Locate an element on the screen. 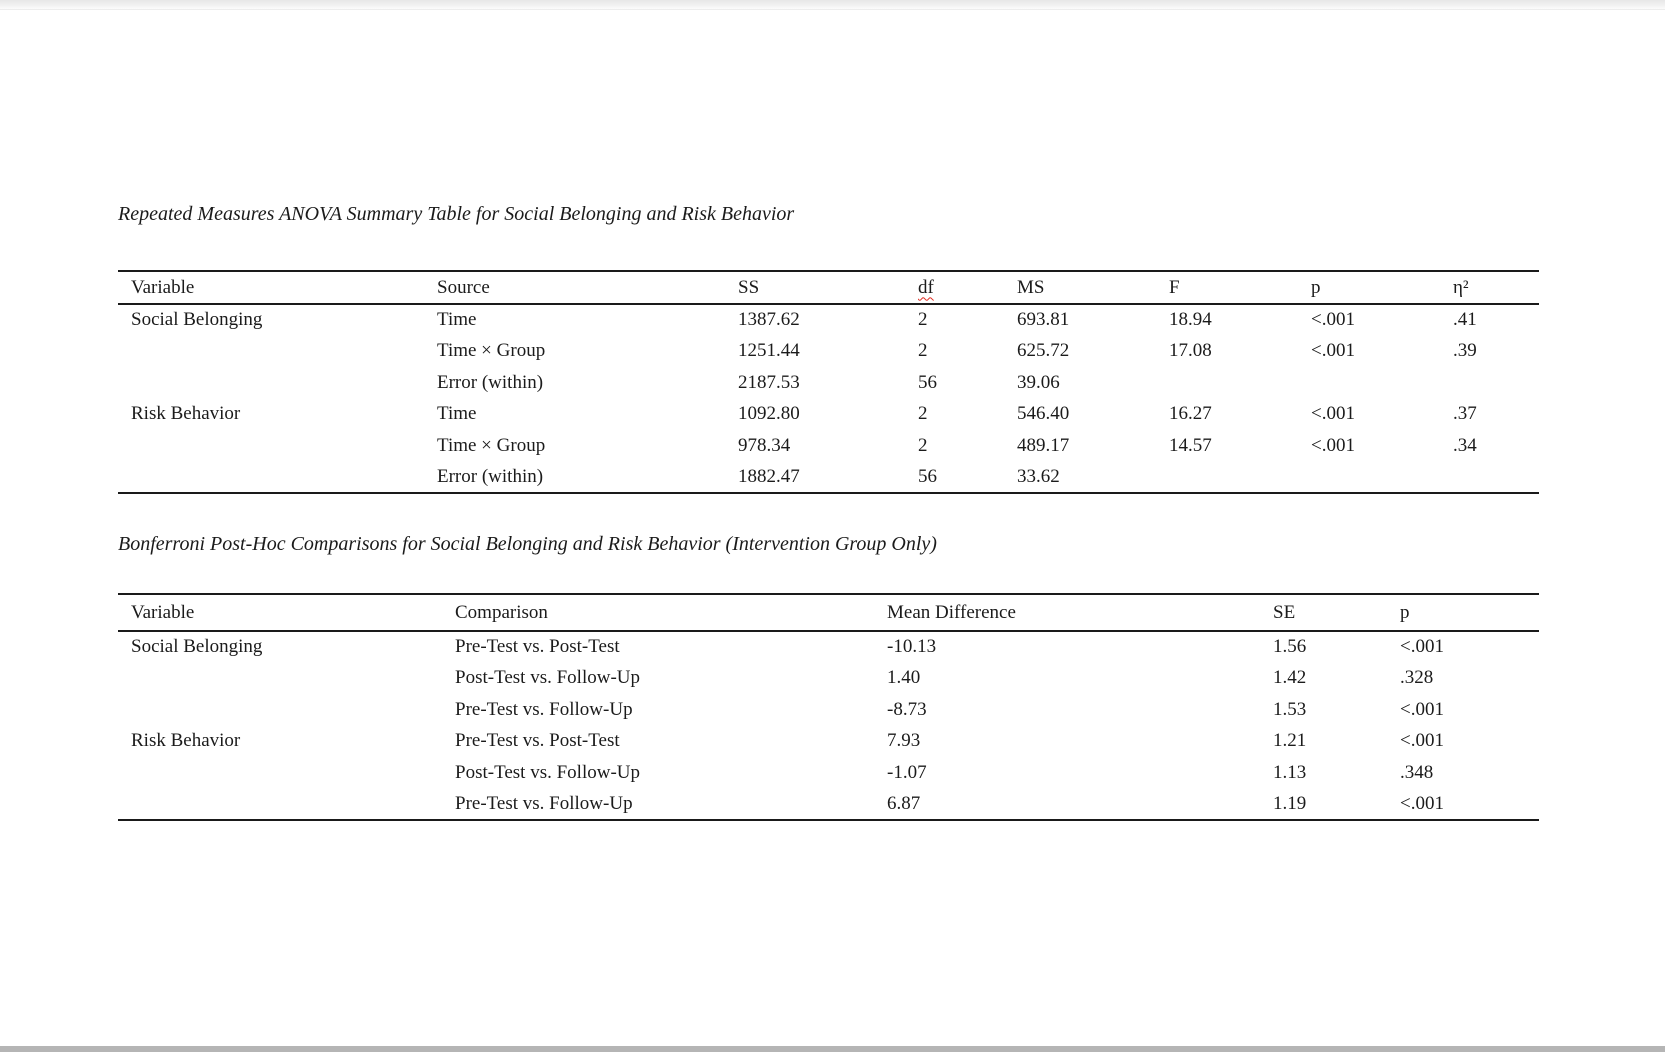 The image size is (1665, 1052). posthoc-col-variable: Variable is located at coordinates (163, 612).